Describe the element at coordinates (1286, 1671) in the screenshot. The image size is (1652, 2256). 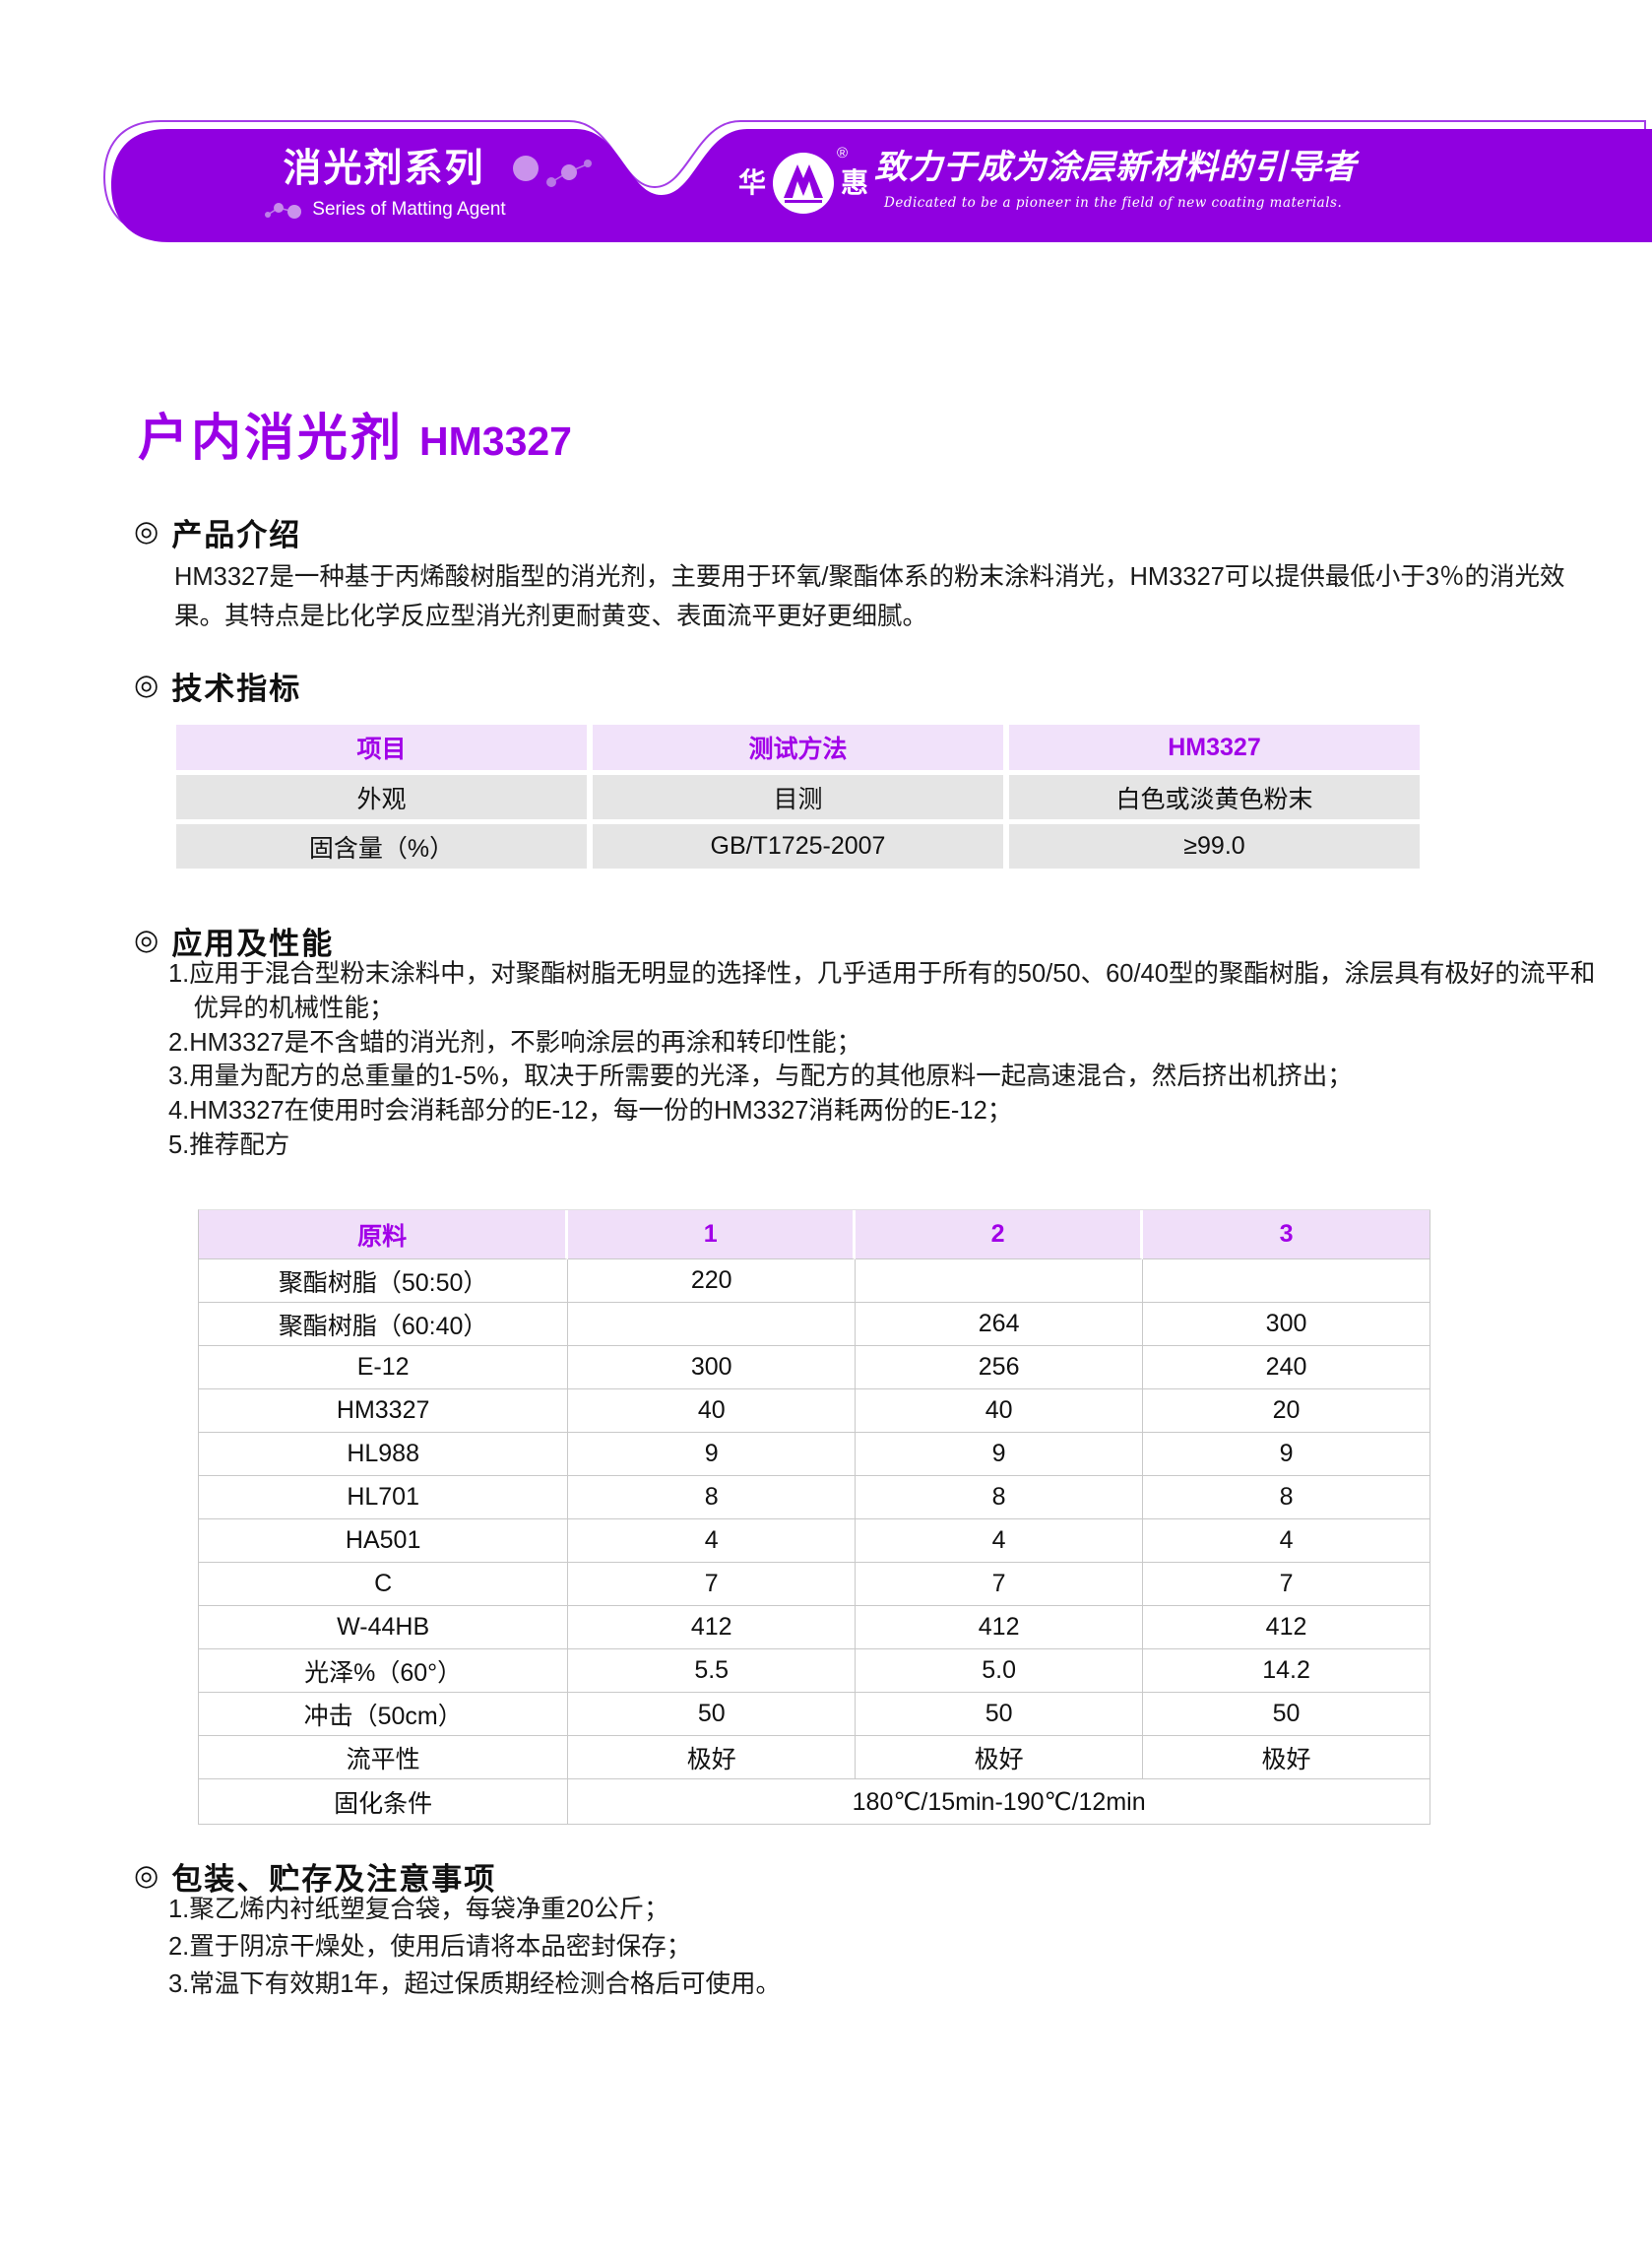
I see `table-cell: 14.2` at that location.